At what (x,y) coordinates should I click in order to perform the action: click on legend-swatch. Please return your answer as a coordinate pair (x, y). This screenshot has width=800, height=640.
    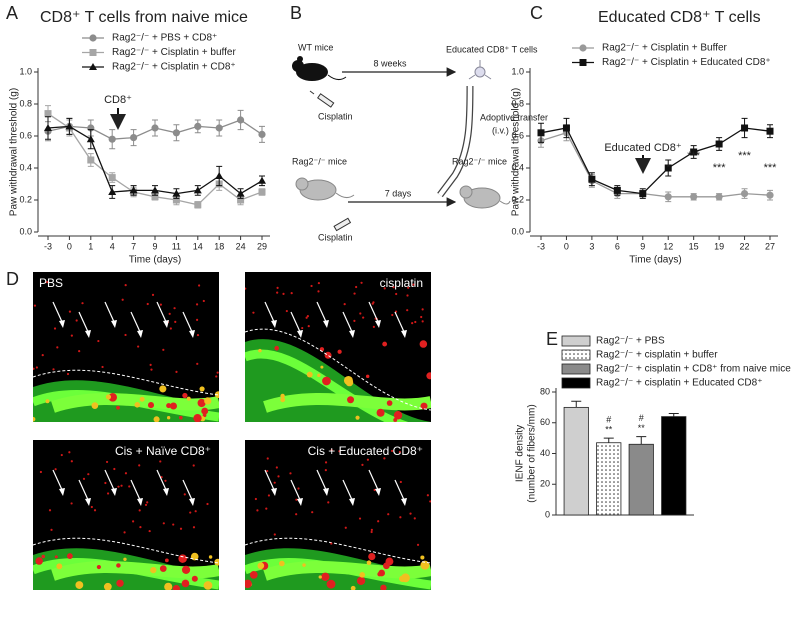
    Looking at the image, I should click on (576, 341).